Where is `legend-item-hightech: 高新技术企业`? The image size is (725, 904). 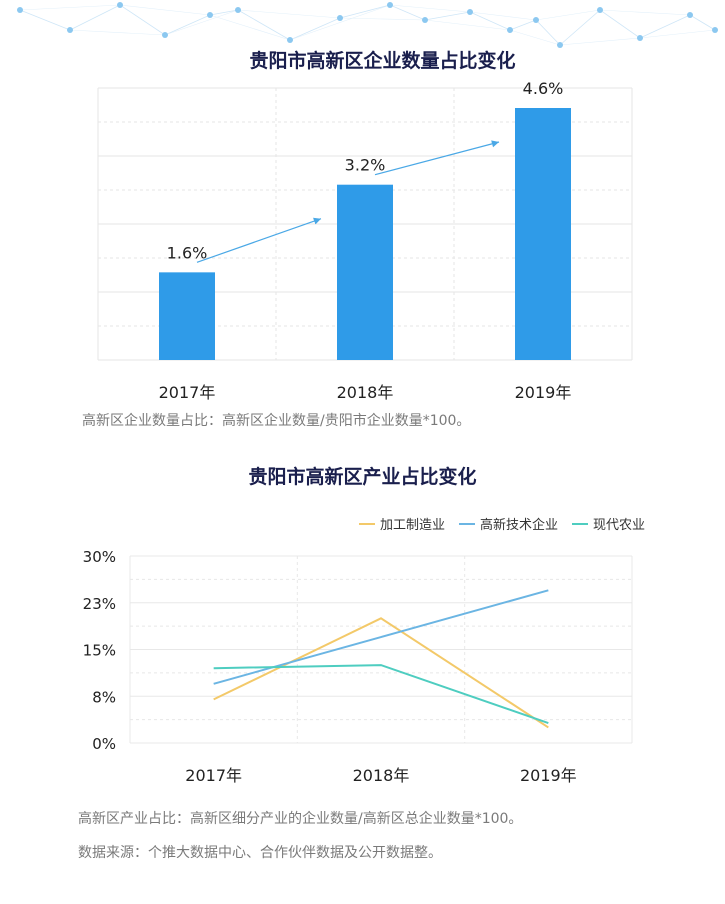
legend-item-hightech: 高新技术企业 is located at coordinates (508, 523).